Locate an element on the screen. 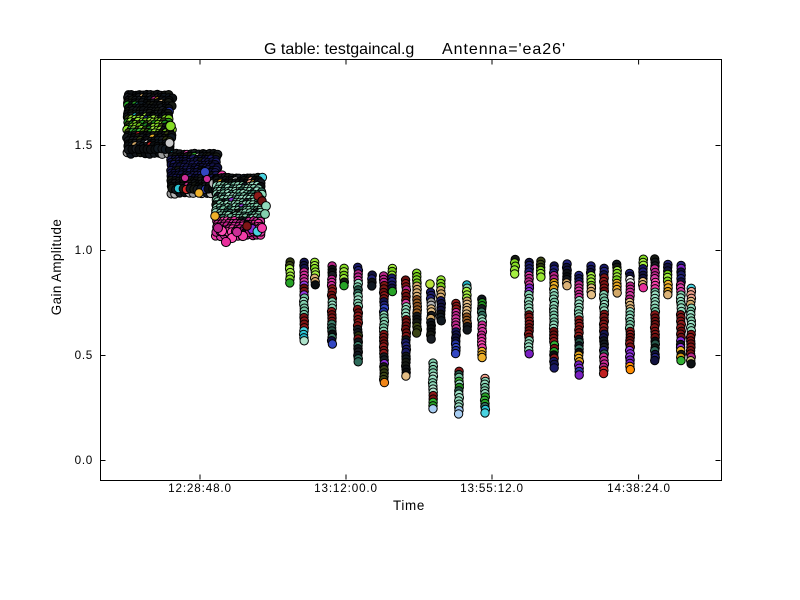 This screenshot has width=800, height=600. svg-text: 1.0 is located at coordinates (84, 250).